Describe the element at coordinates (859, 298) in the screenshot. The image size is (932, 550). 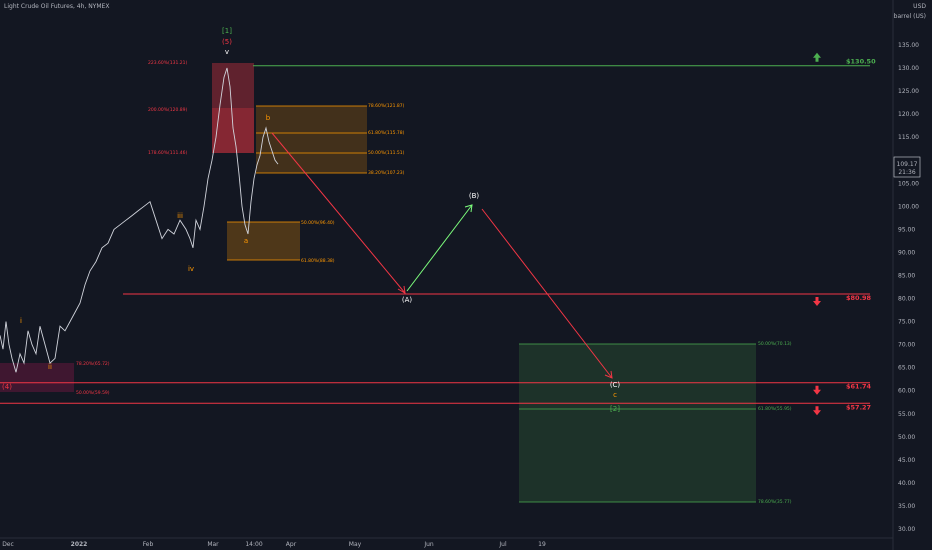
I see `level-label: $80.98` at that location.